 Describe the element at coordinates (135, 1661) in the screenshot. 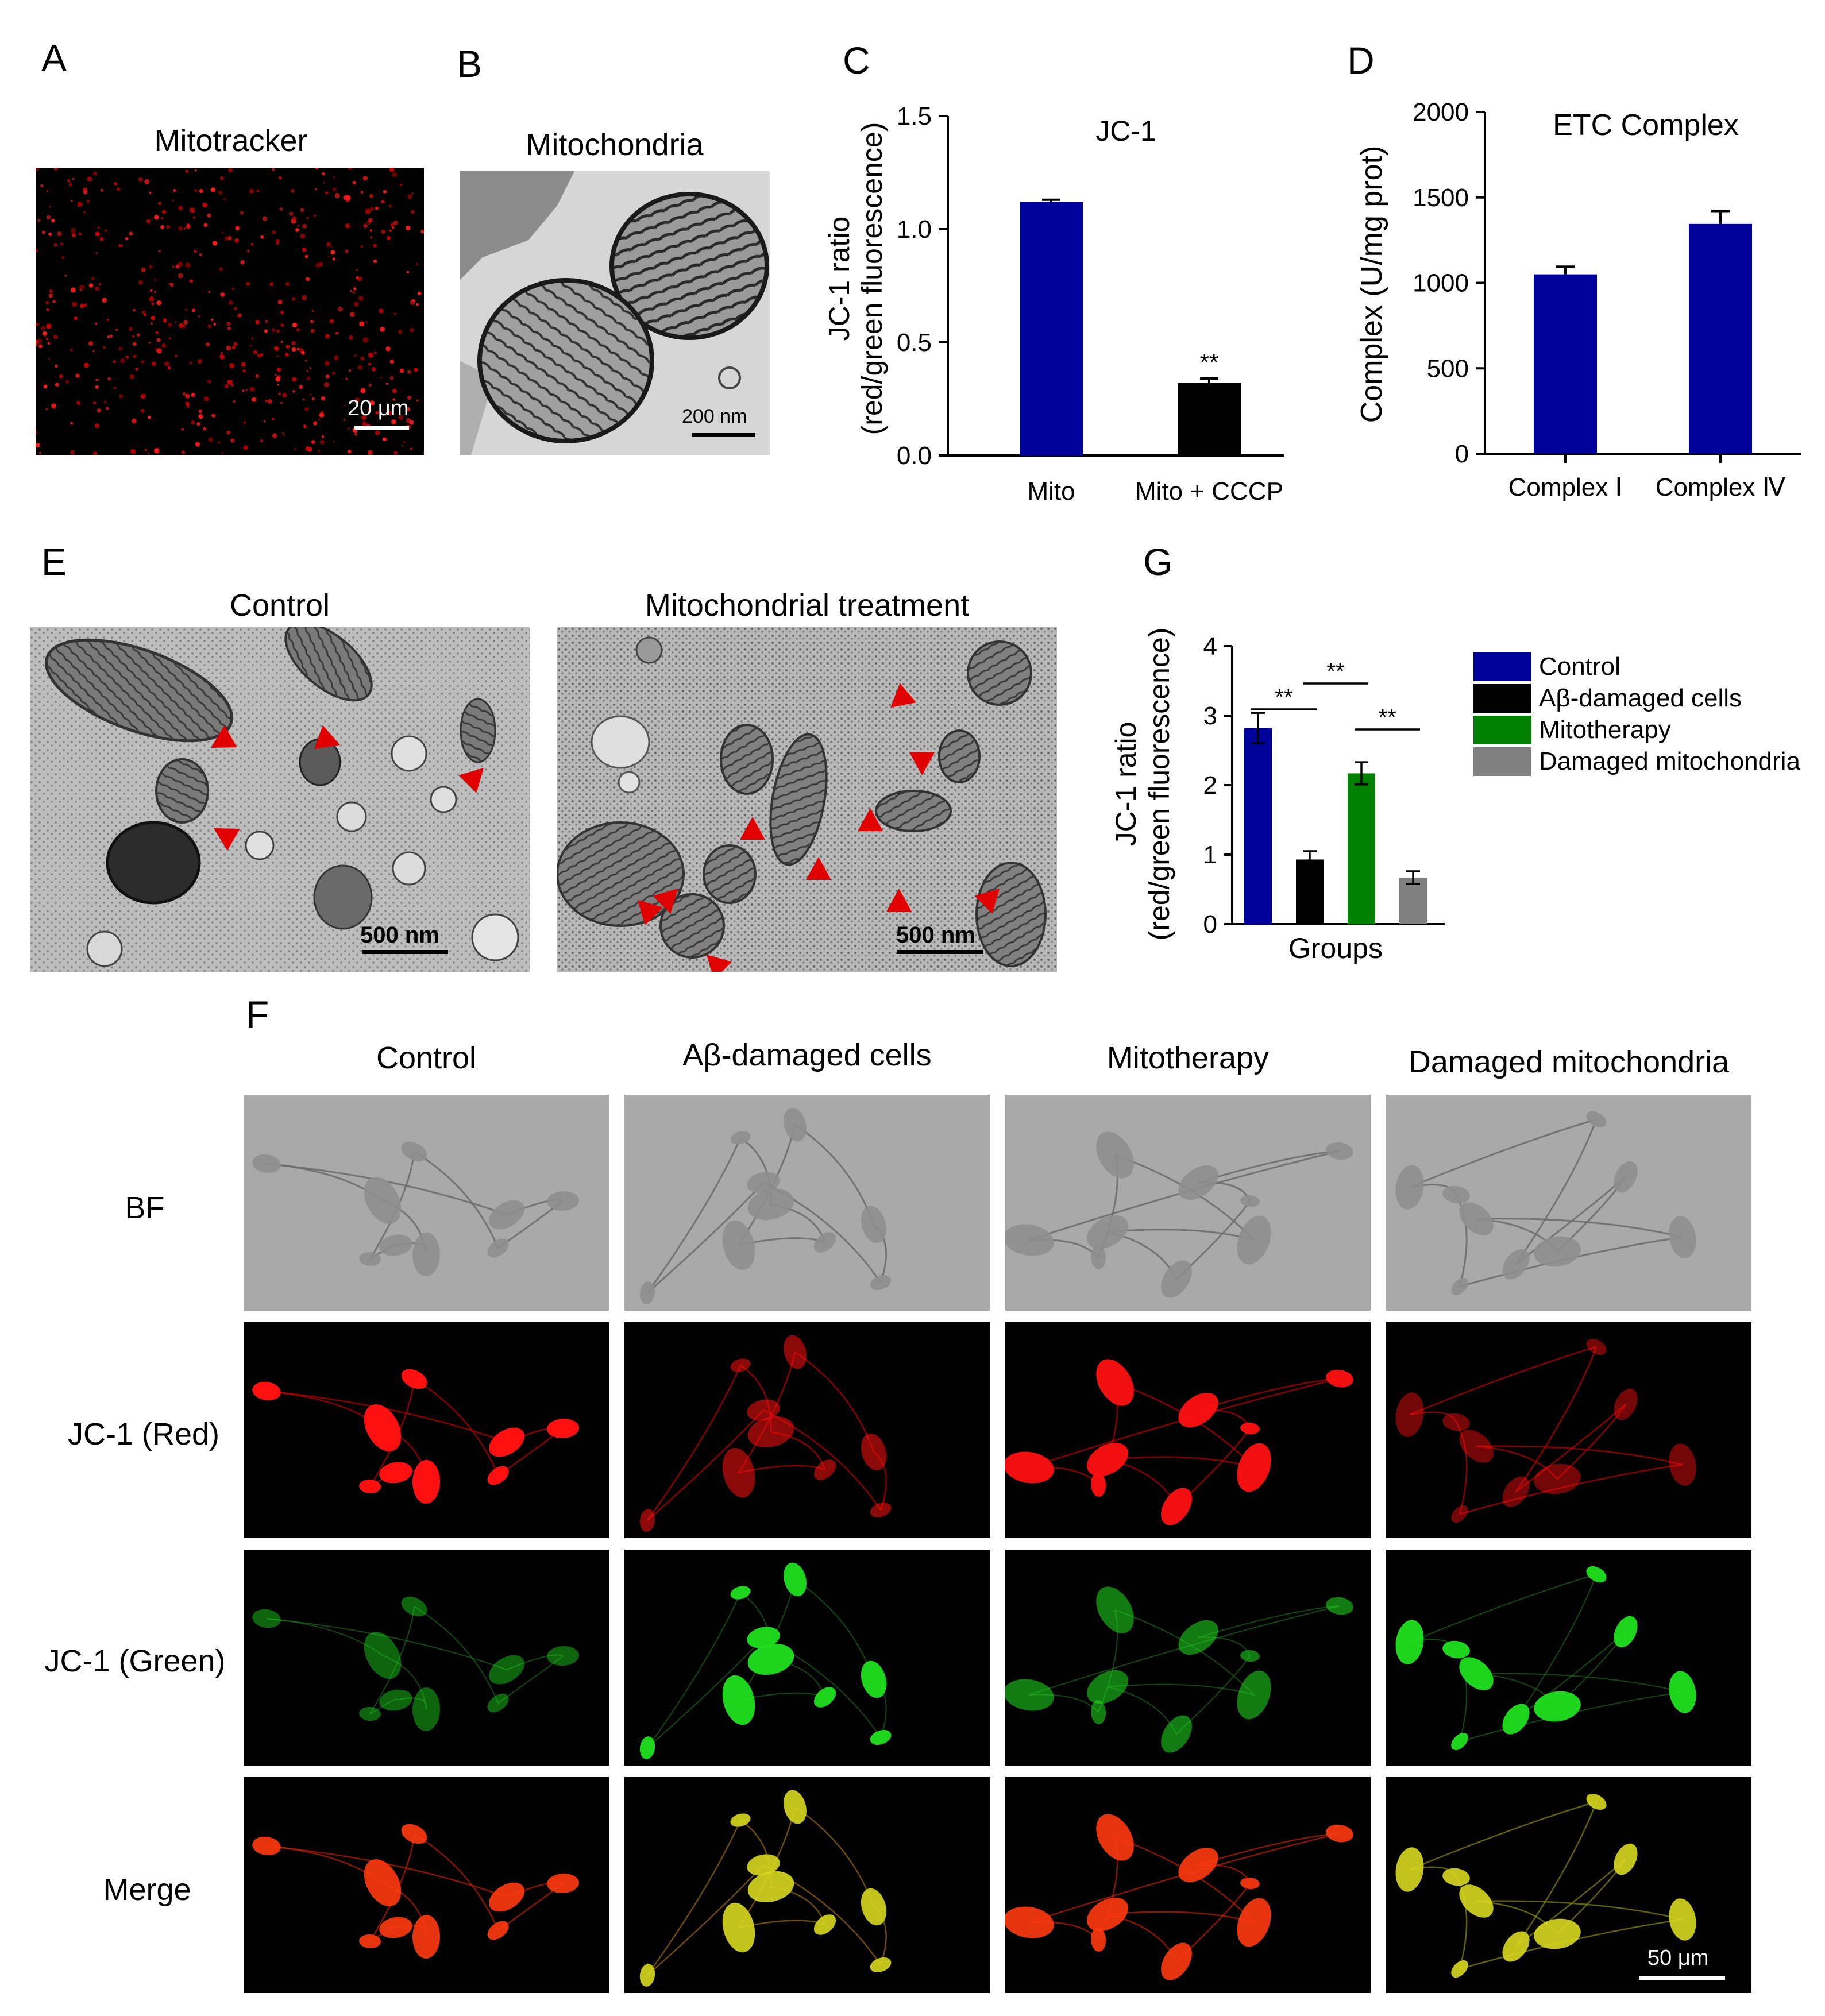

I see `row-label-jc1-green: JC-1 (Green)` at that location.